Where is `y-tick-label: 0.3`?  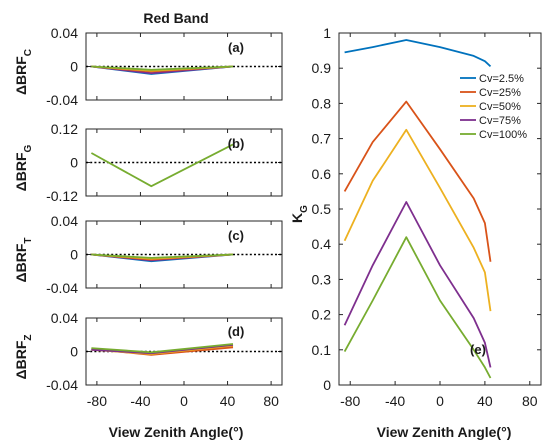
y-tick-label: 0.3 is located at coordinates (322, 279).